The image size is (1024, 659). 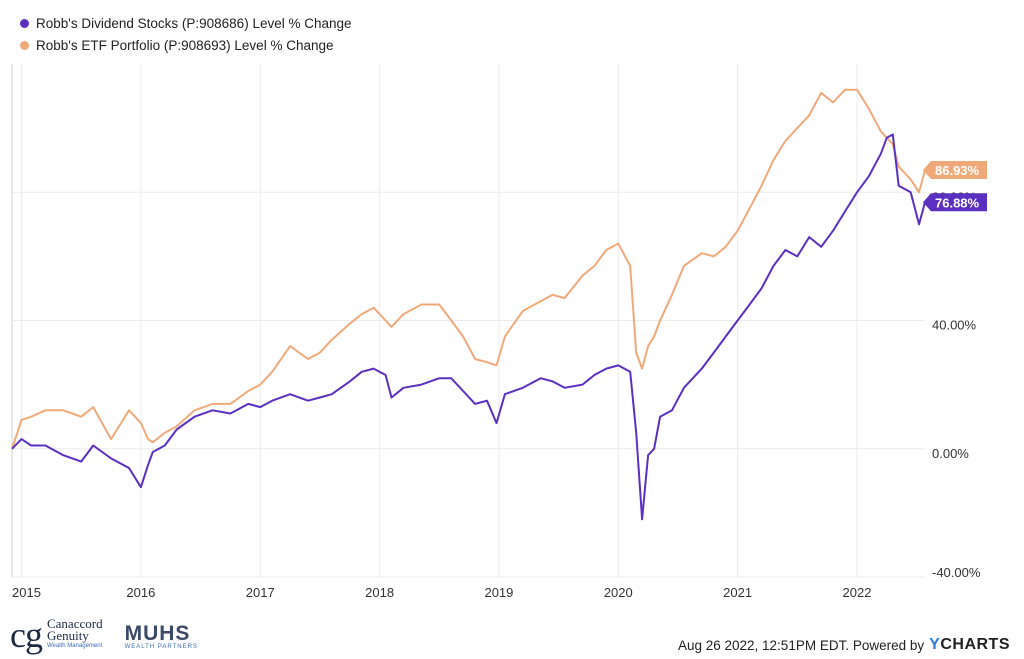 What do you see at coordinates (498, 592) in the screenshot?
I see `x-tick-label: 2019` at bounding box center [498, 592].